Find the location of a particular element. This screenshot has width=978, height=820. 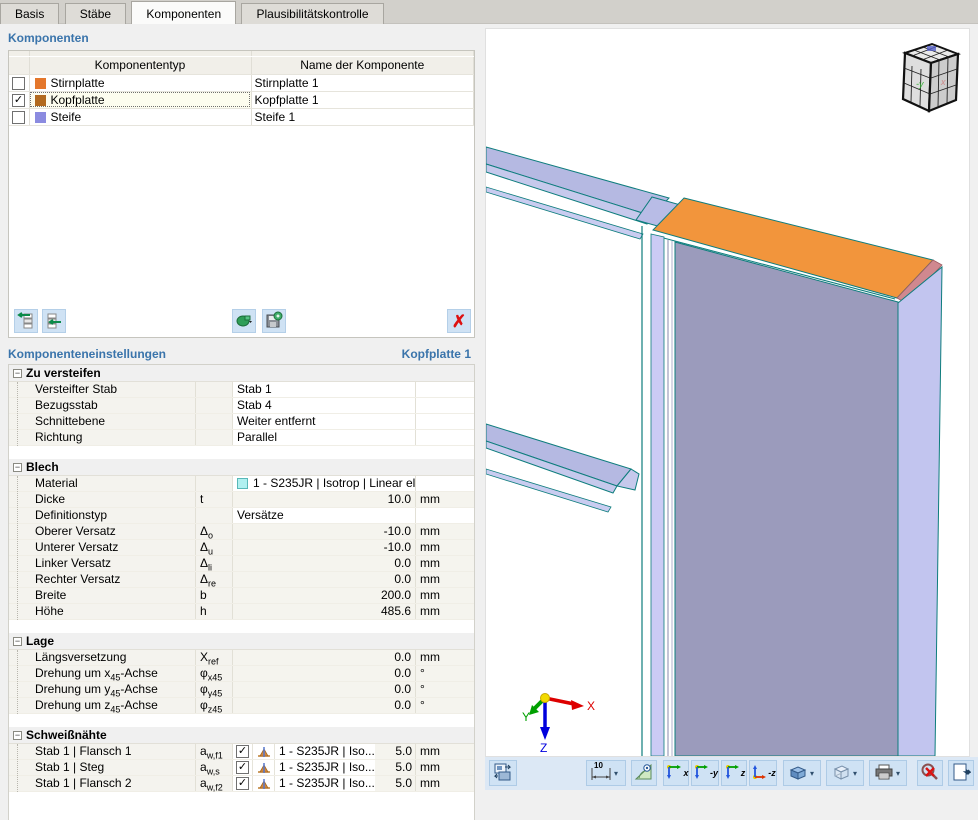

property-row-richtung: Richtung Parallel is located at coordinates (241, 438).